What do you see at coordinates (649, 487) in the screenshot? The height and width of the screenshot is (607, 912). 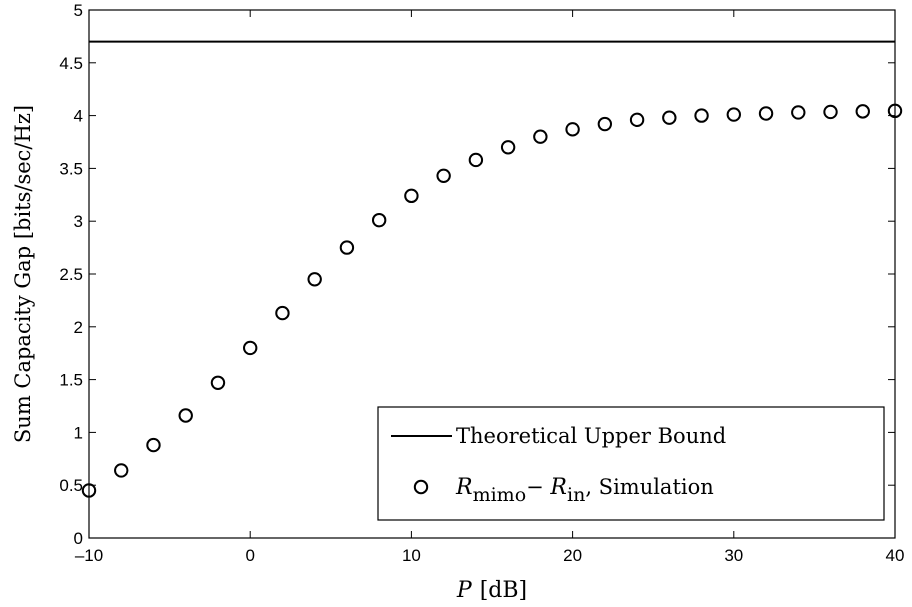 I see `legend-rest: , Simulation` at bounding box center [649, 487].